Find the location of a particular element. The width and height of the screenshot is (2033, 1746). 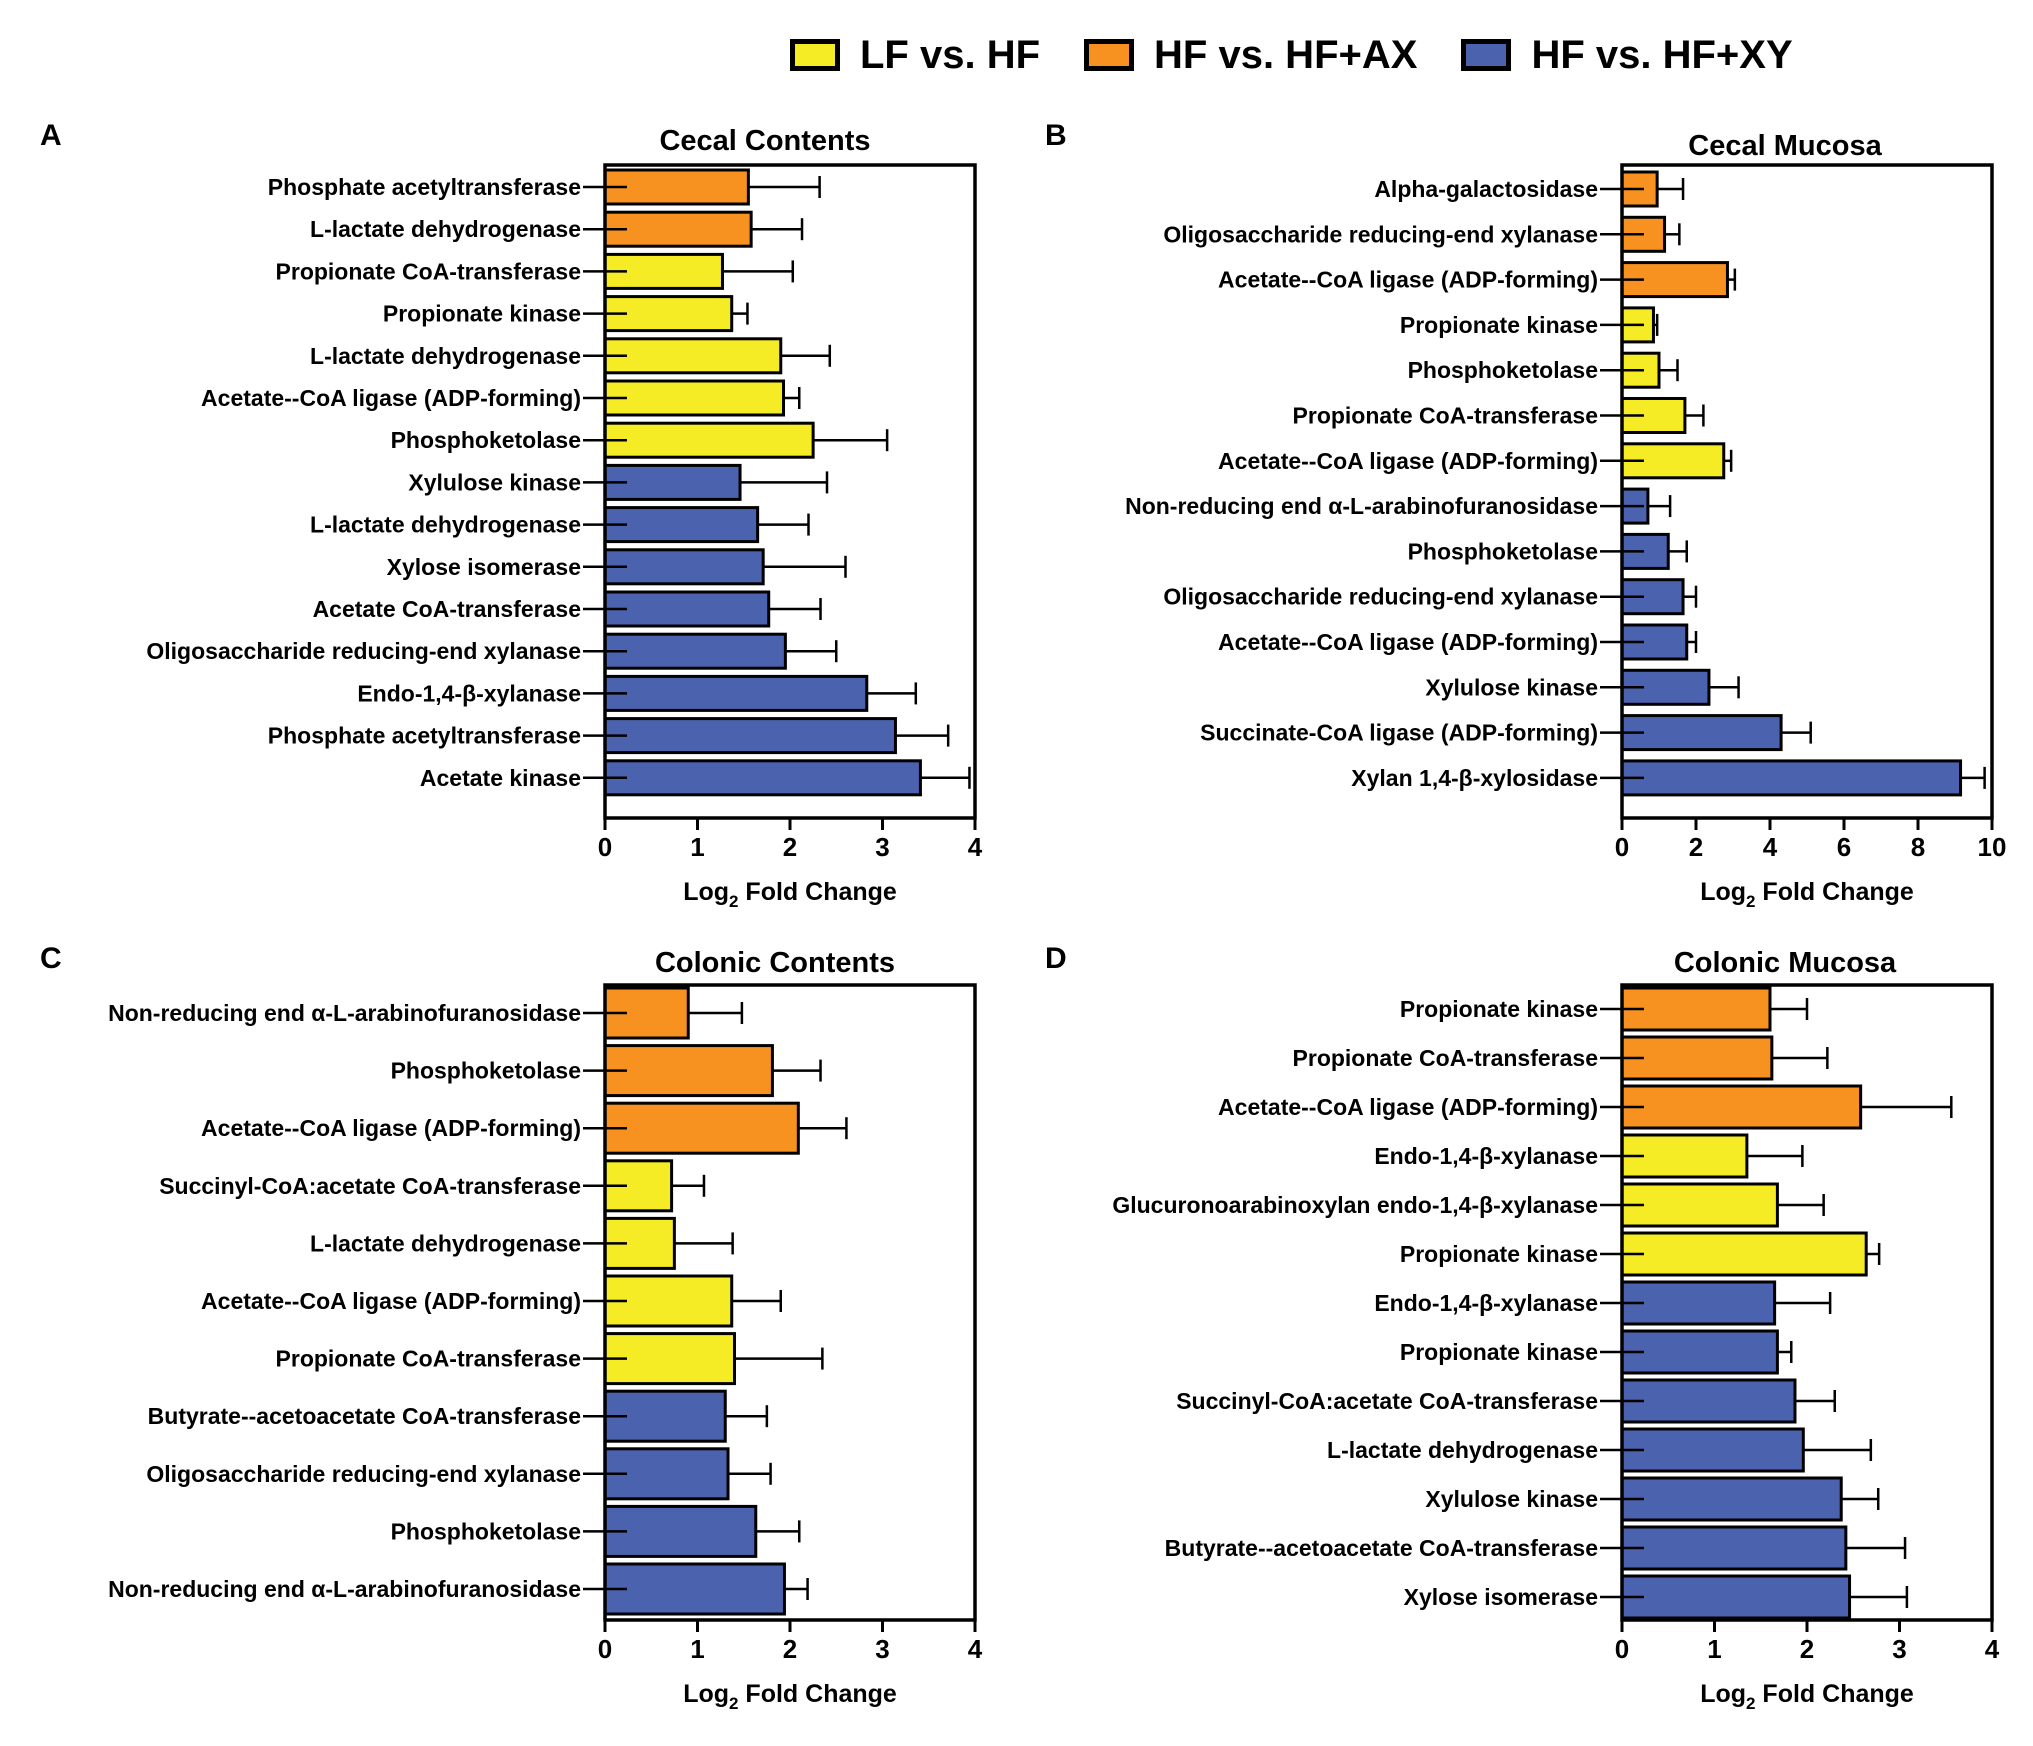

panel-b-title: Cecal Mucosa is located at coordinates (1785, 146).